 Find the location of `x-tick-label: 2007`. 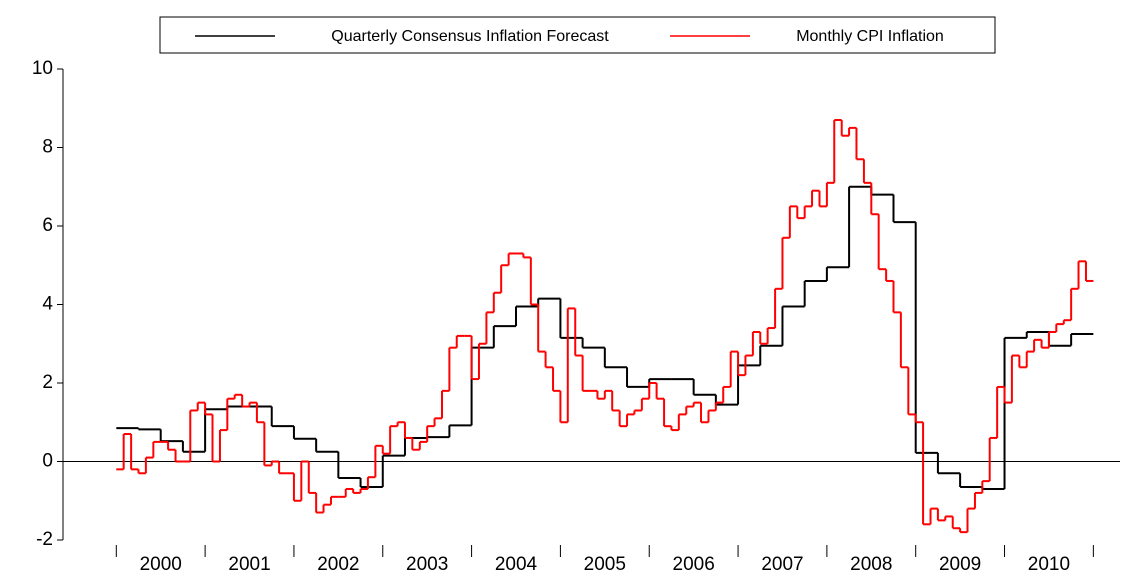

x-tick-label: 2007 is located at coordinates (782, 564).